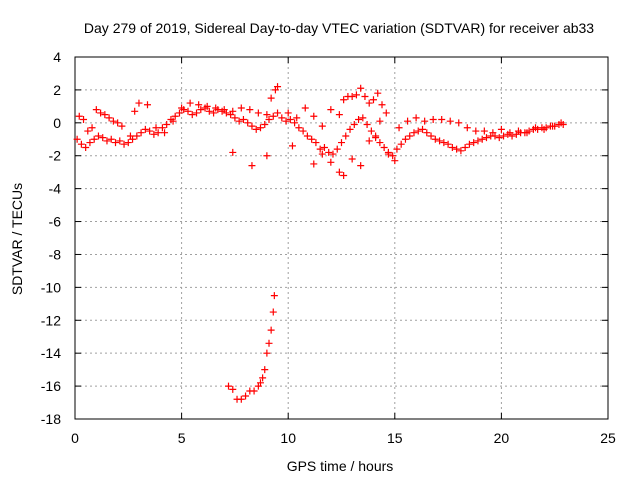  What do you see at coordinates (57, 57) in the screenshot?
I see `y-tick-label: 4` at bounding box center [57, 57].